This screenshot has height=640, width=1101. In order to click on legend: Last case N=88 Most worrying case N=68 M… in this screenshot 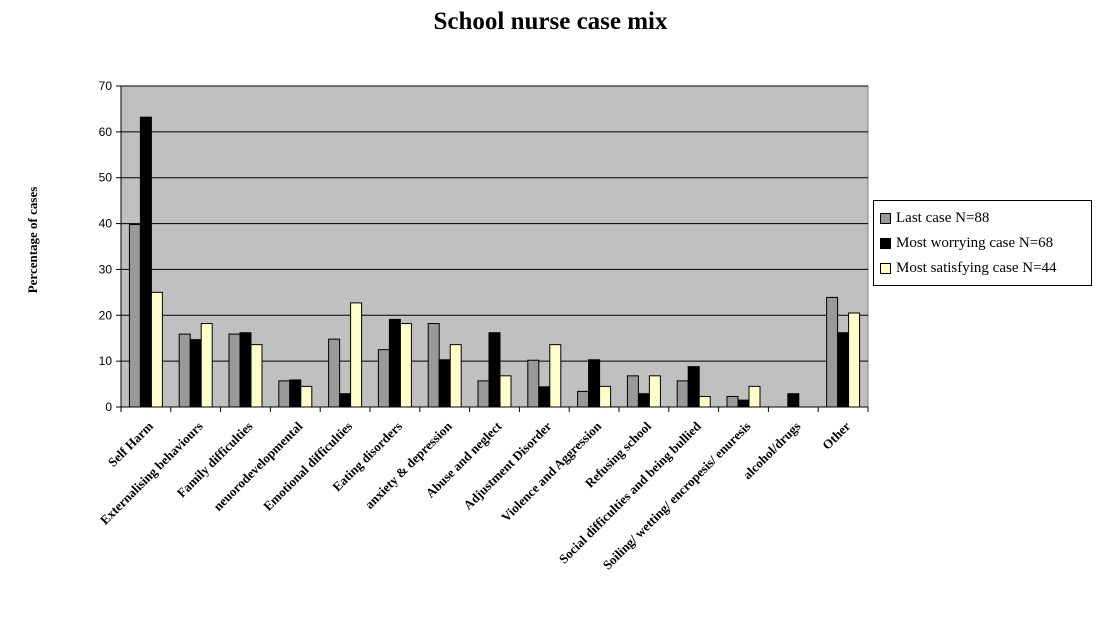, I will do `click(982, 243)`.